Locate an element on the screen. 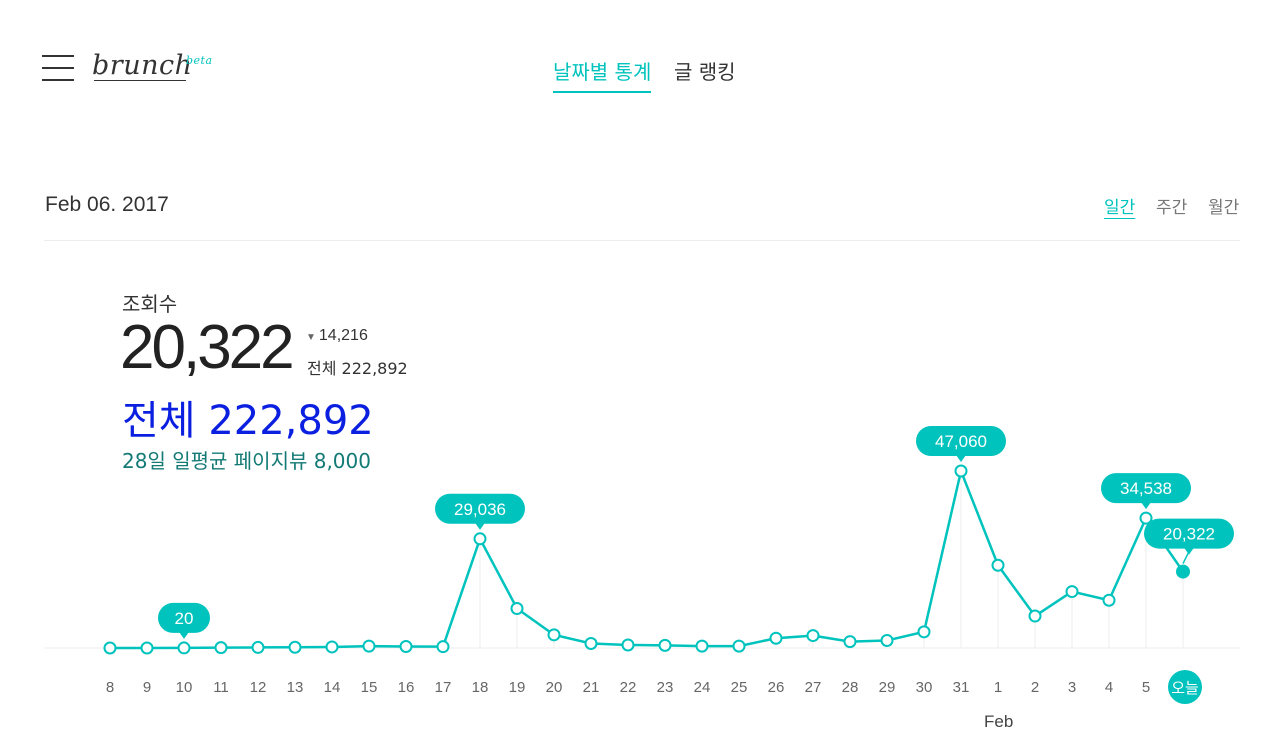  current-date: Feb 06. 2017 is located at coordinates (107, 204).